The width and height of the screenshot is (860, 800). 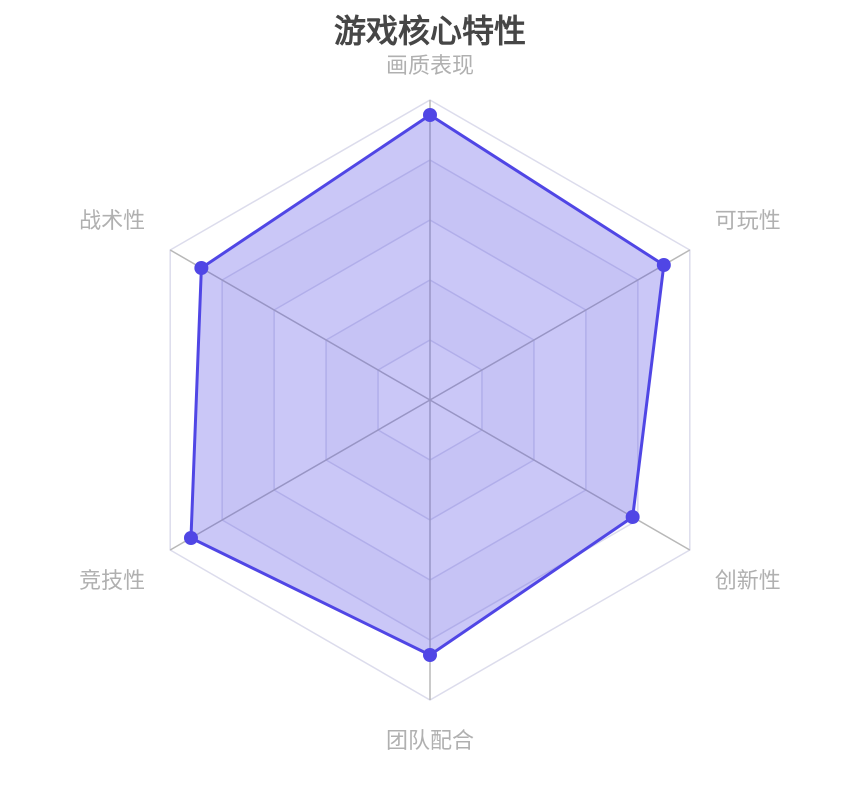 What do you see at coordinates (429, 31) in the screenshot?
I see `chart-title: 游戏核心特性` at bounding box center [429, 31].